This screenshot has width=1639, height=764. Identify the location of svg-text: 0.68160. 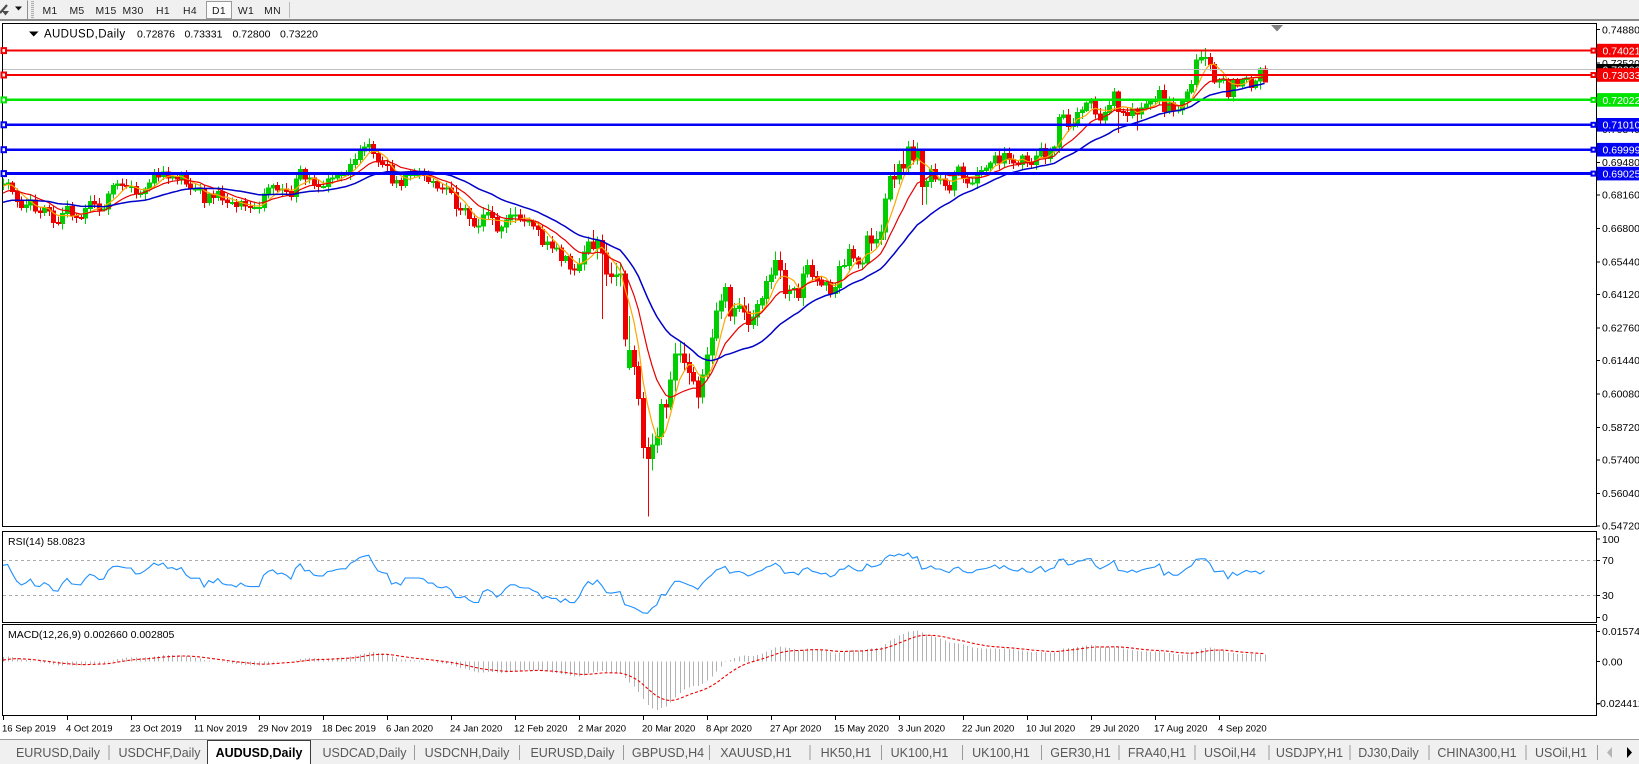
(1620, 196).